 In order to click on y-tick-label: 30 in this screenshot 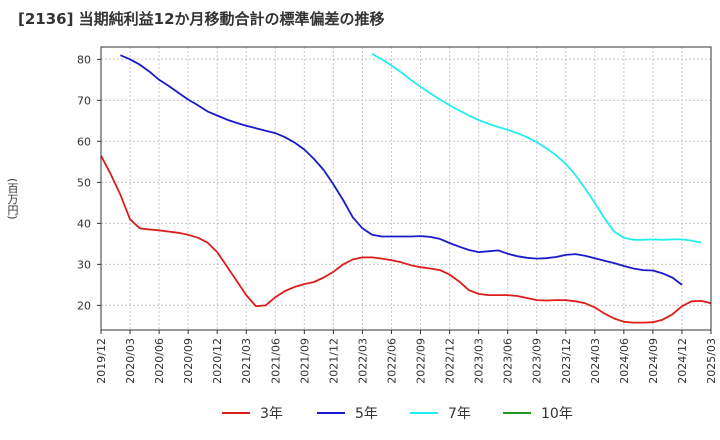, I will do `click(84, 264)`.